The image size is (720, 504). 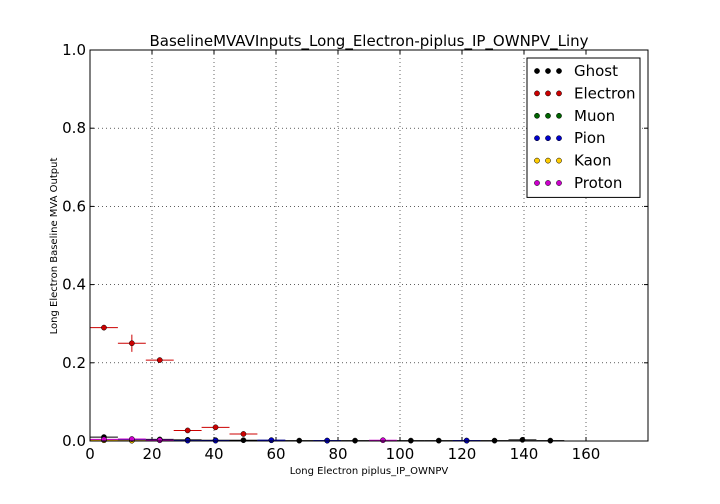 What do you see at coordinates (74, 206) in the screenshot?
I see `y-tick-label: 0.6` at bounding box center [74, 206].